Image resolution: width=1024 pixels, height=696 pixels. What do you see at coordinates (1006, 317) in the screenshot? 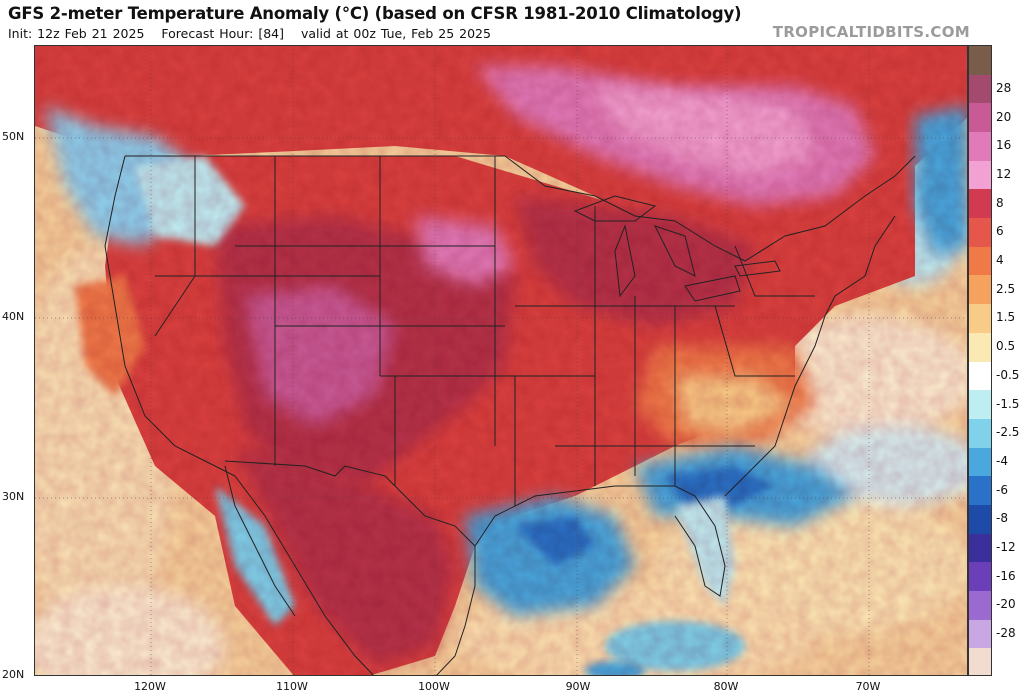
I see `colorbar-tick-label: 1.5` at bounding box center [1006, 317].